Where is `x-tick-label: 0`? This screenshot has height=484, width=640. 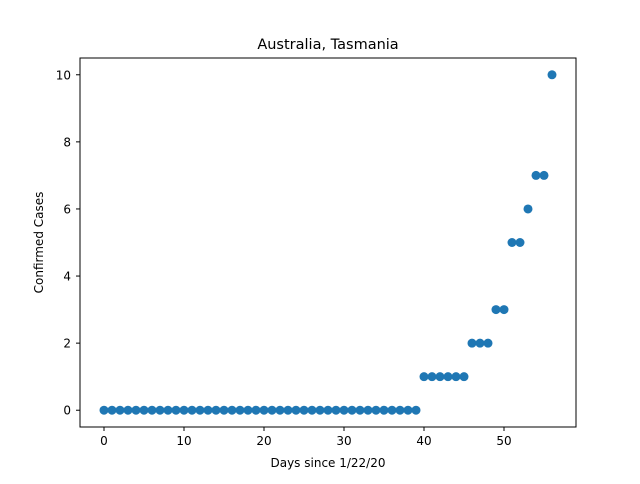 x-tick-label: 0 is located at coordinates (104, 441).